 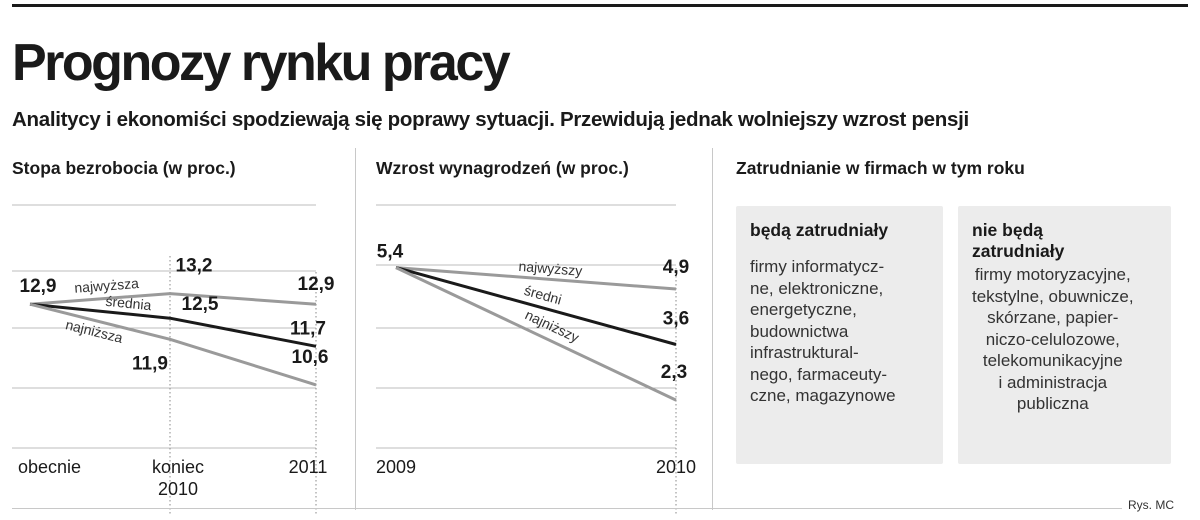 What do you see at coordinates (128, 303) in the screenshot?
I see `series-name-label: średnia` at bounding box center [128, 303].